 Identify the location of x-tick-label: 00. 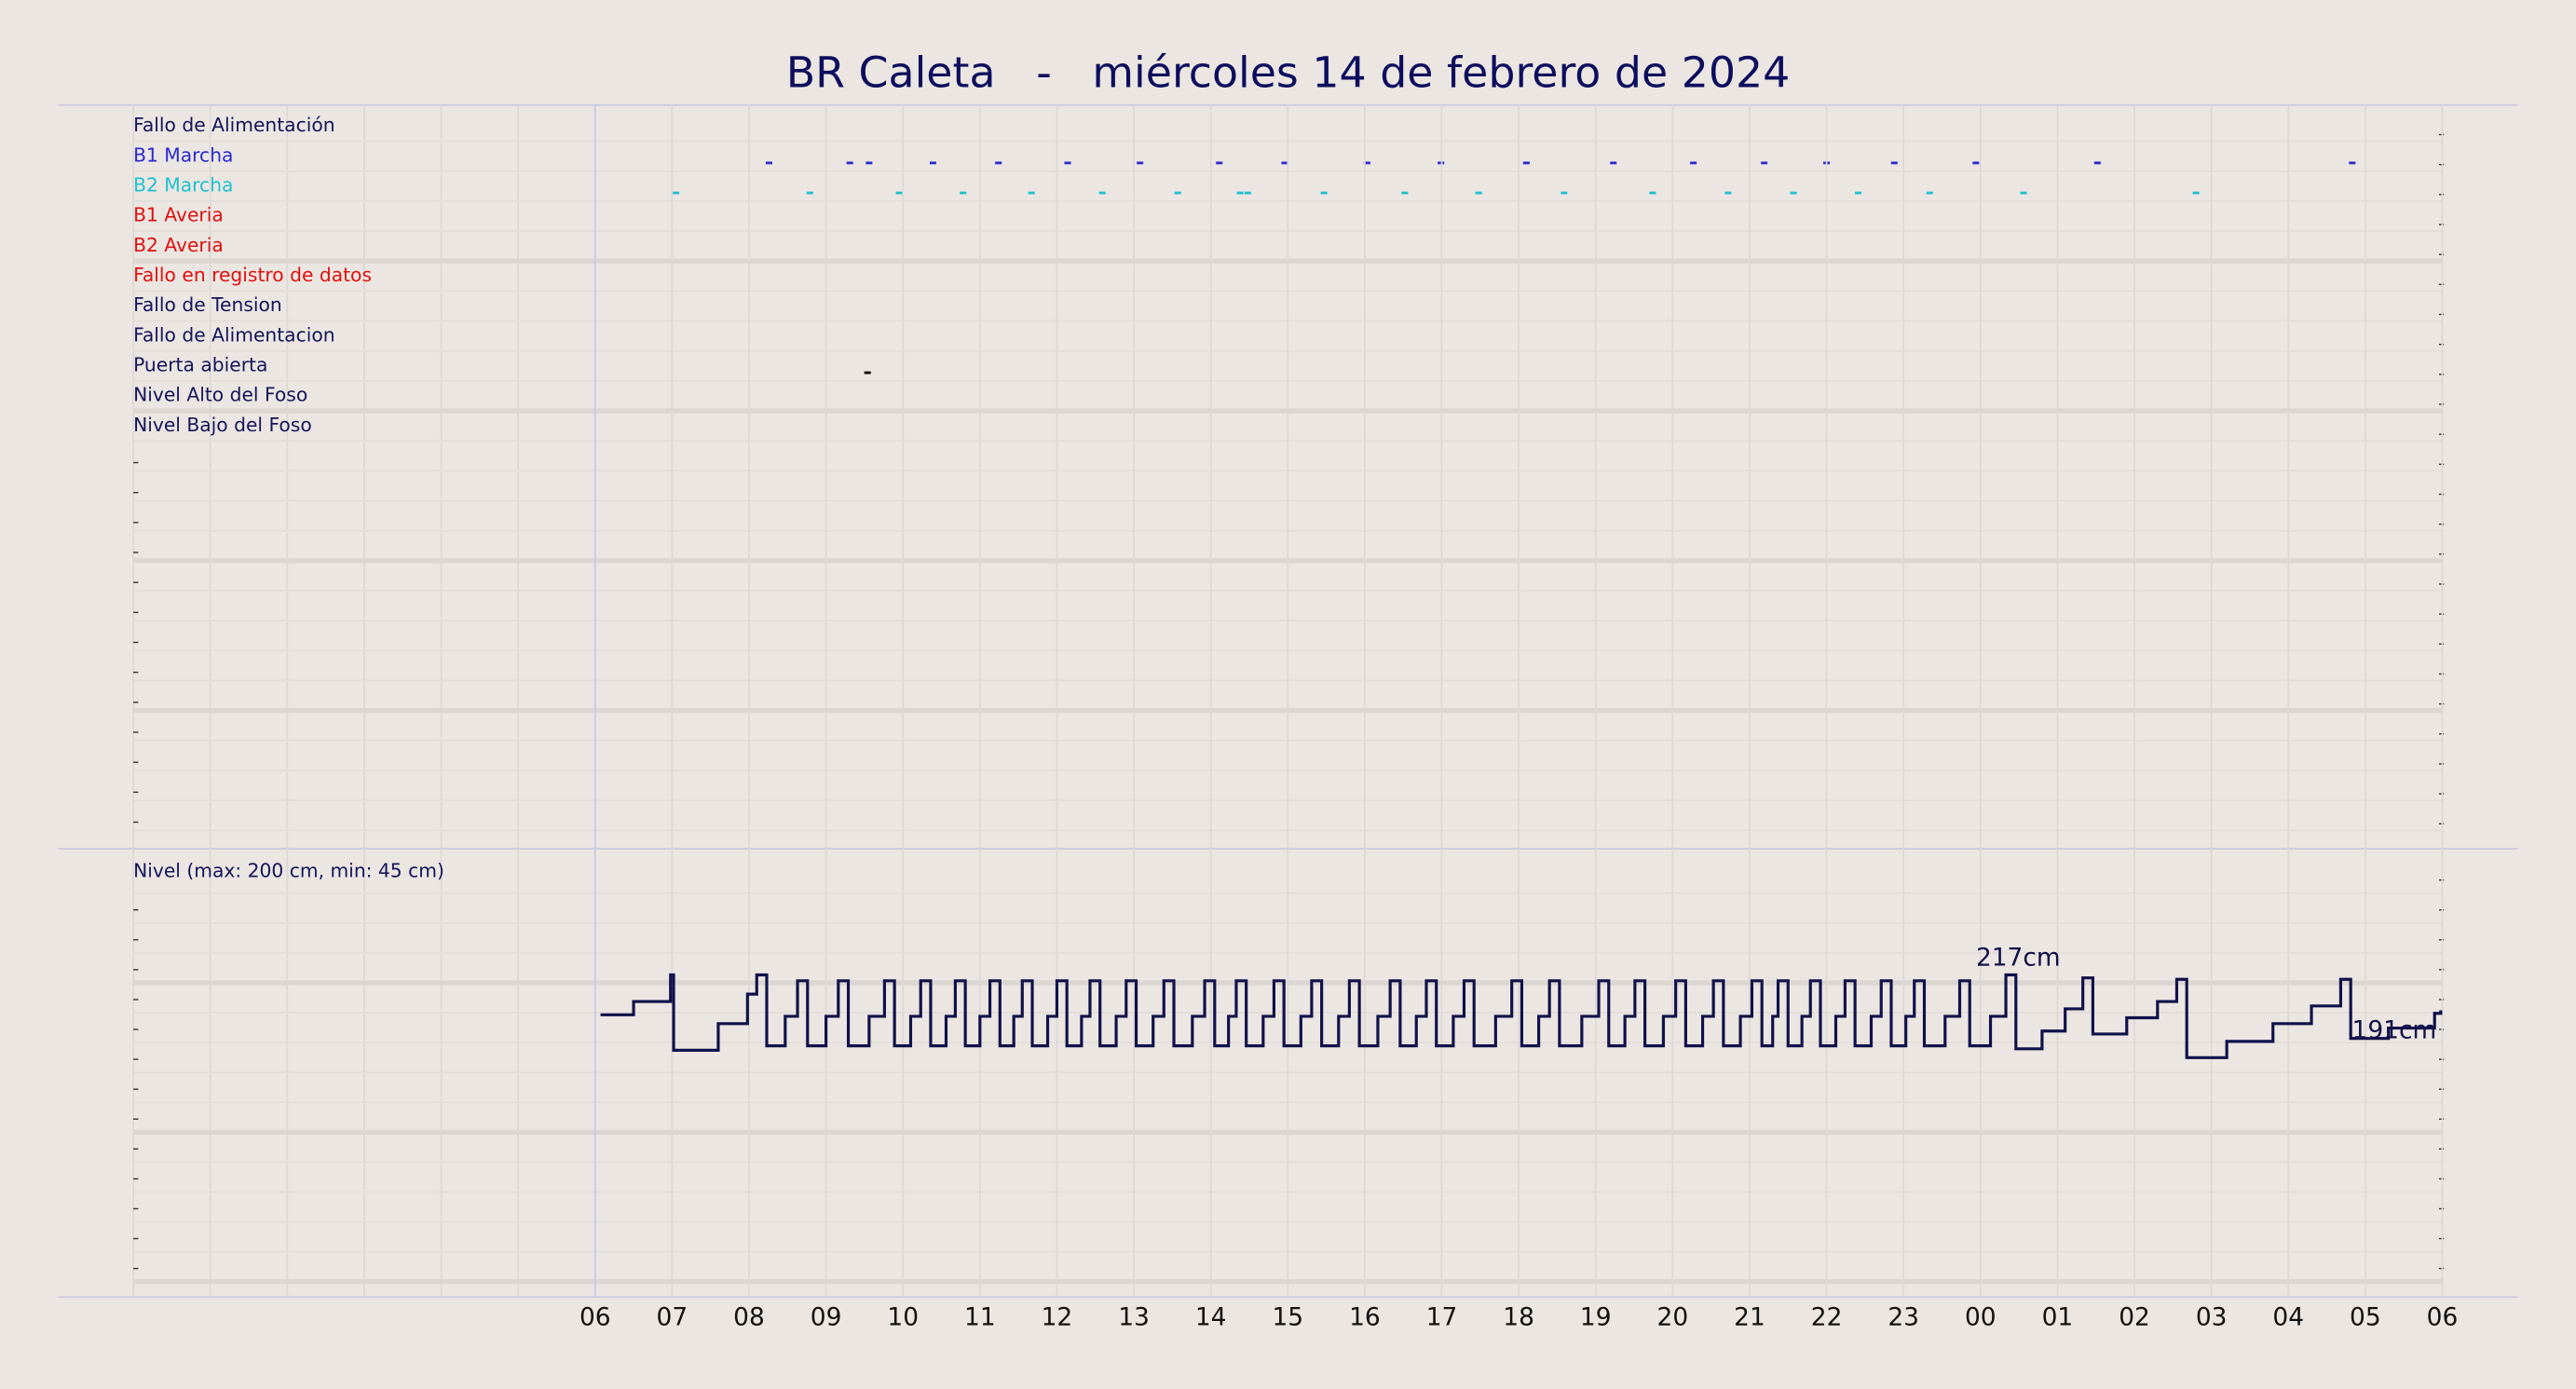
(1981, 1317).